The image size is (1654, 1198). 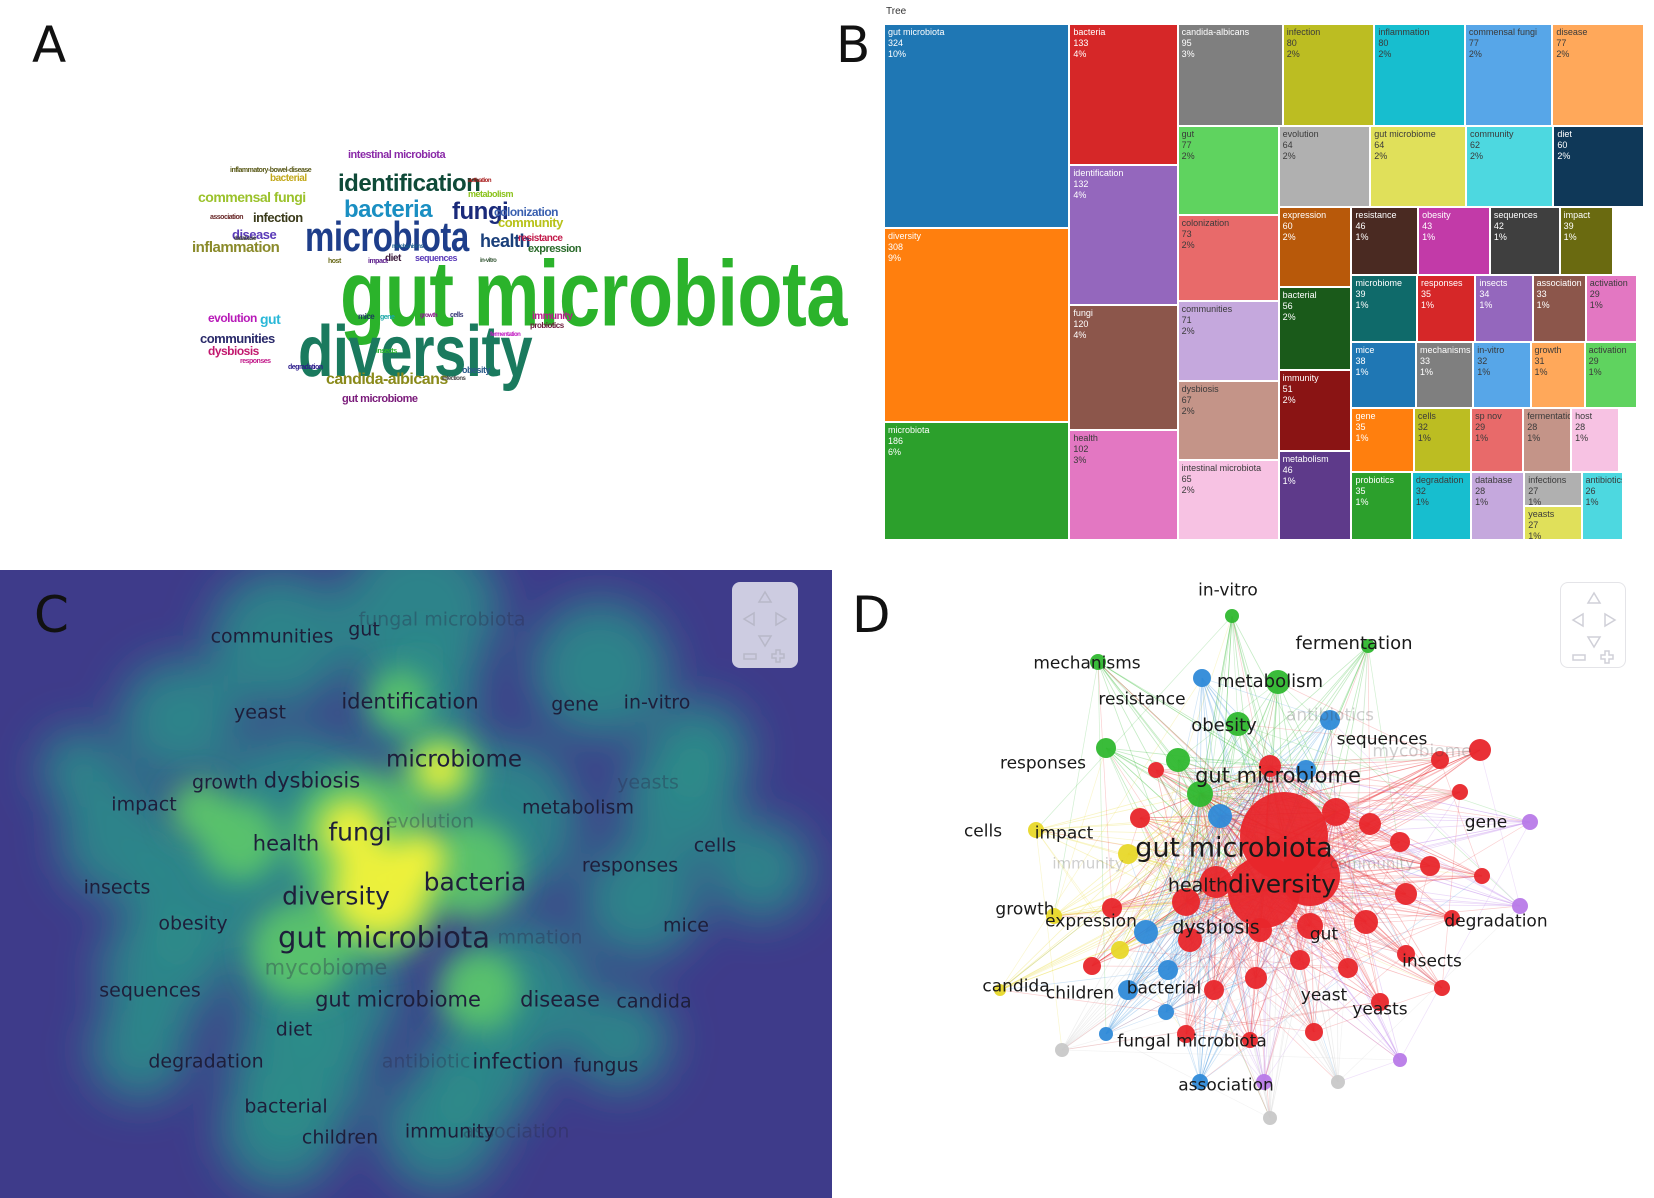 What do you see at coordinates (1491, 133) in the screenshot?
I see `treemap-tile-label: community` at bounding box center [1491, 133].